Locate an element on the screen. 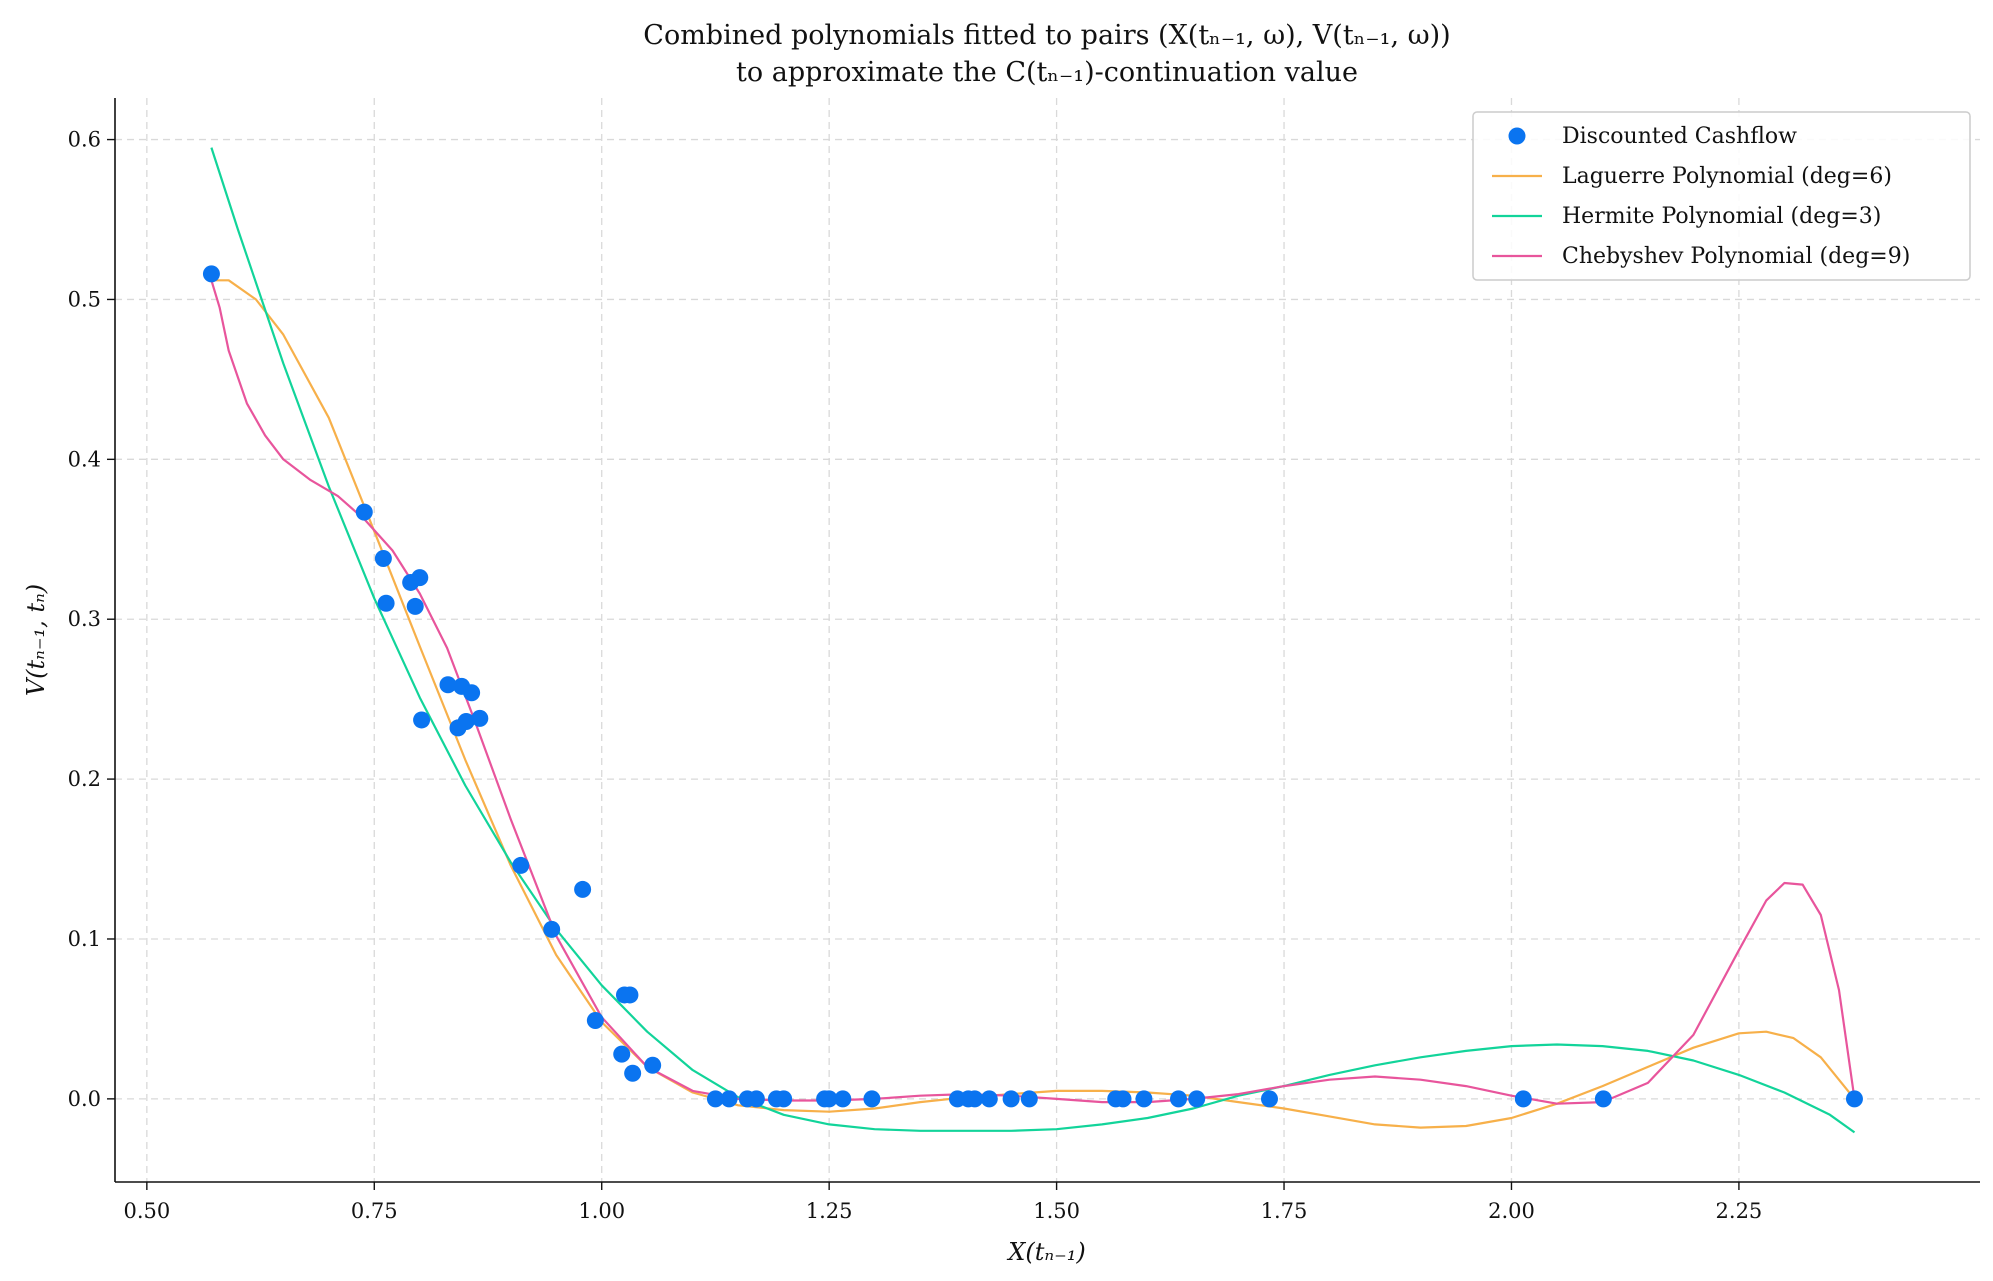 This screenshot has width=1993, height=1281. legend-label-laguerre: Laguerre Polynomial (deg=6) is located at coordinates (1727, 176).